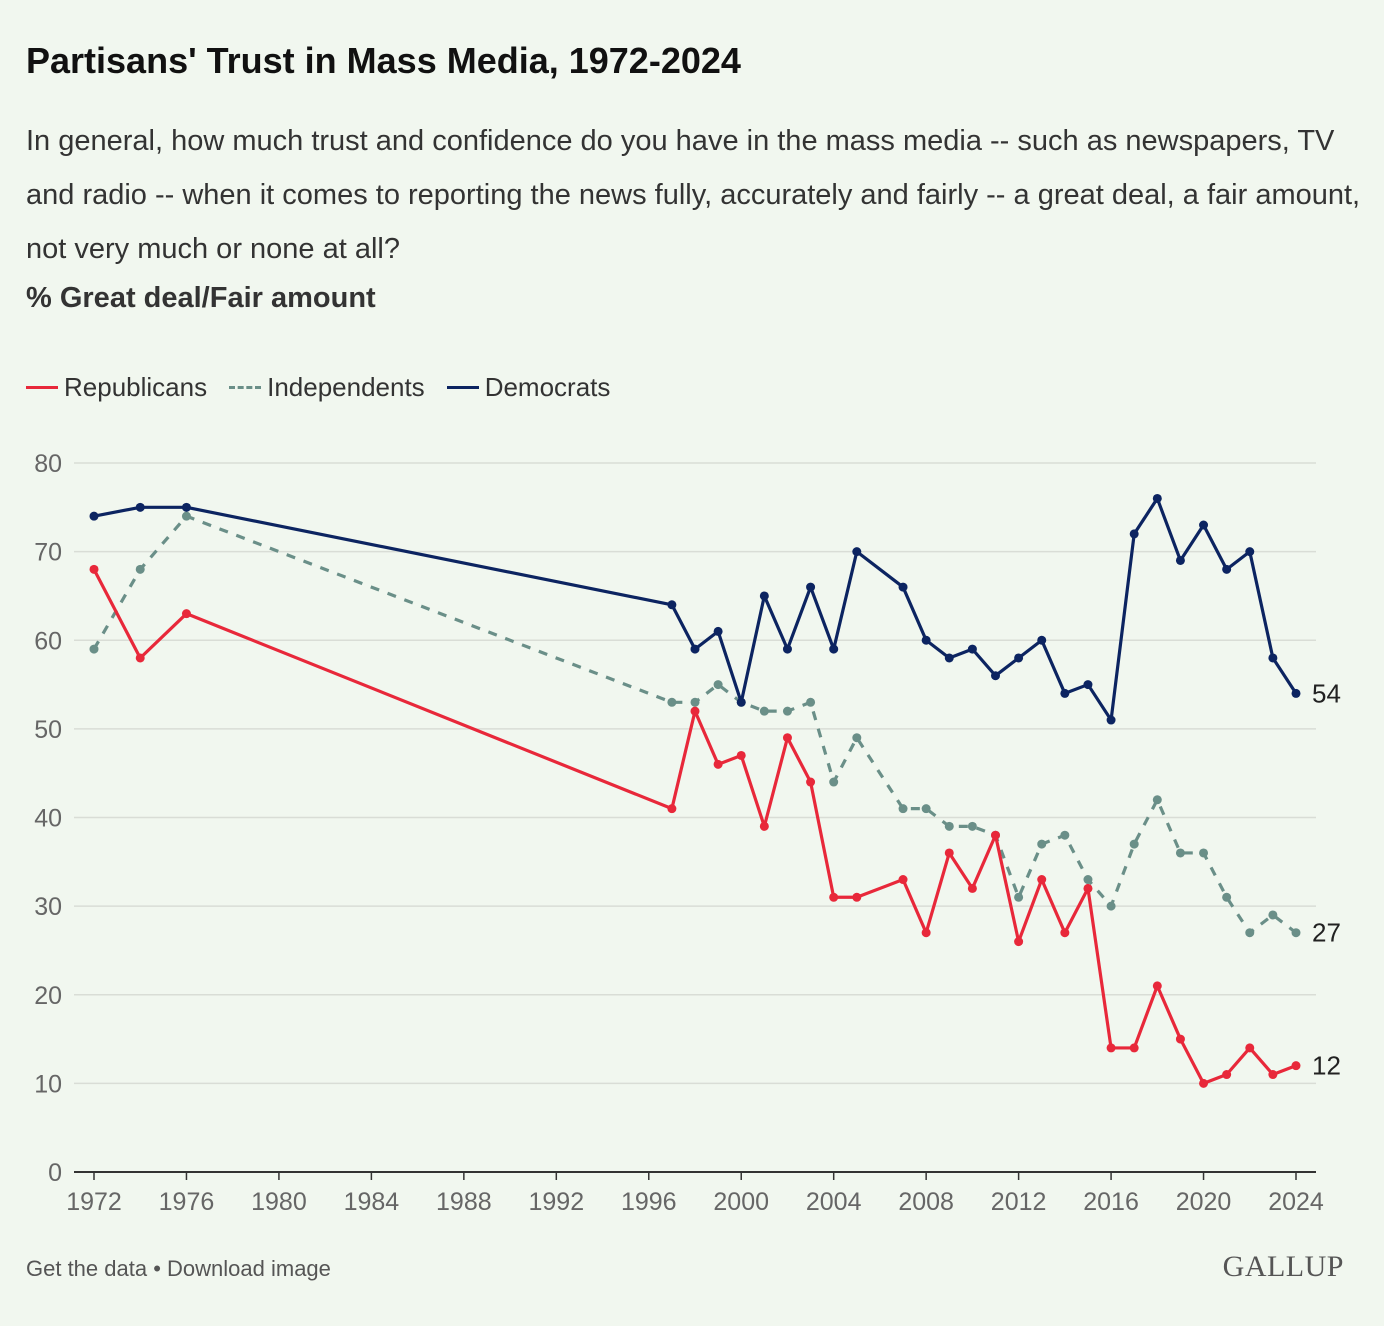 Image resolution: width=1384 pixels, height=1326 pixels. What do you see at coordinates (249, 1268) in the screenshot?
I see `download-image-link: Download image` at bounding box center [249, 1268].